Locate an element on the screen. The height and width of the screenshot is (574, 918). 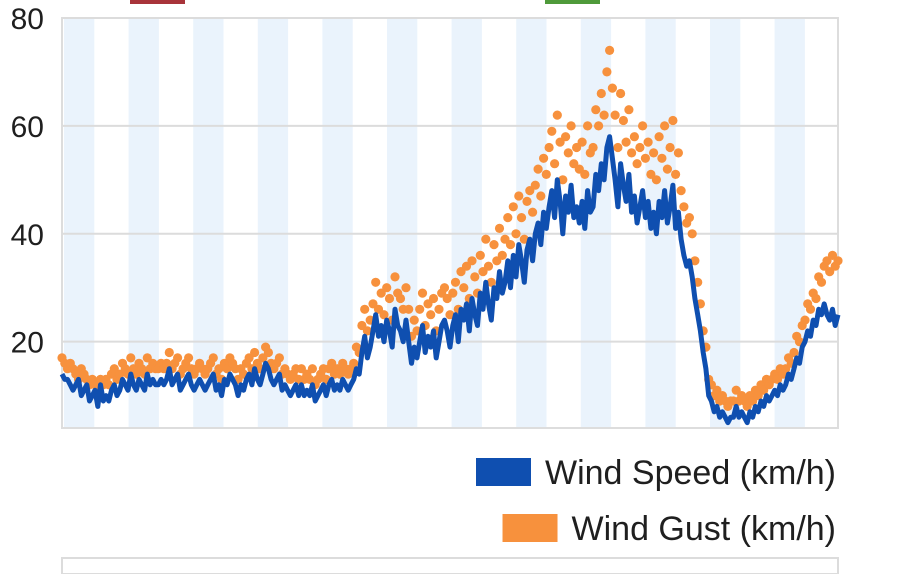
legend-label: Wind Gust (km/h) is located at coordinates (704, 529).